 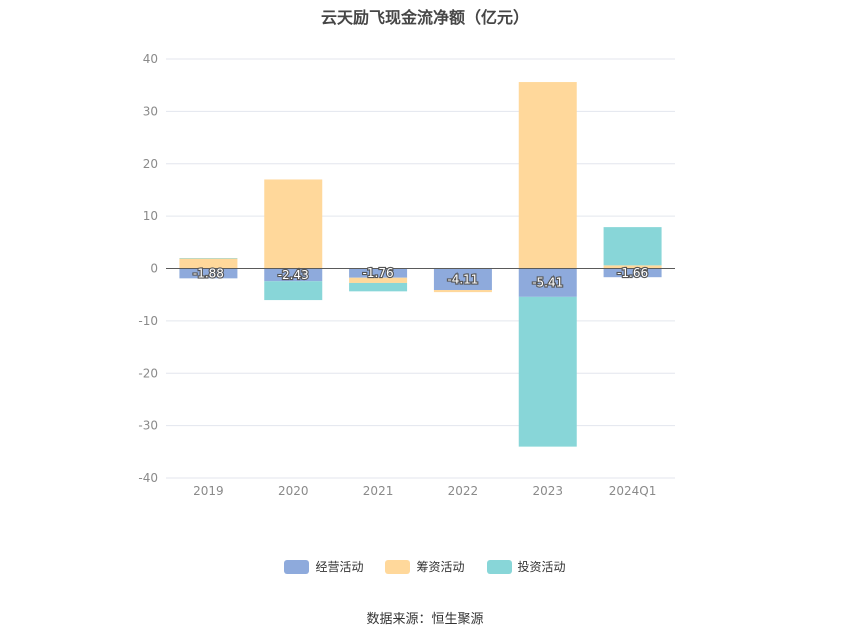 What do you see at coordinates (150, 216) in the screenshot?
I see `y-tick-label: 10` at bounding box center [150, 216].